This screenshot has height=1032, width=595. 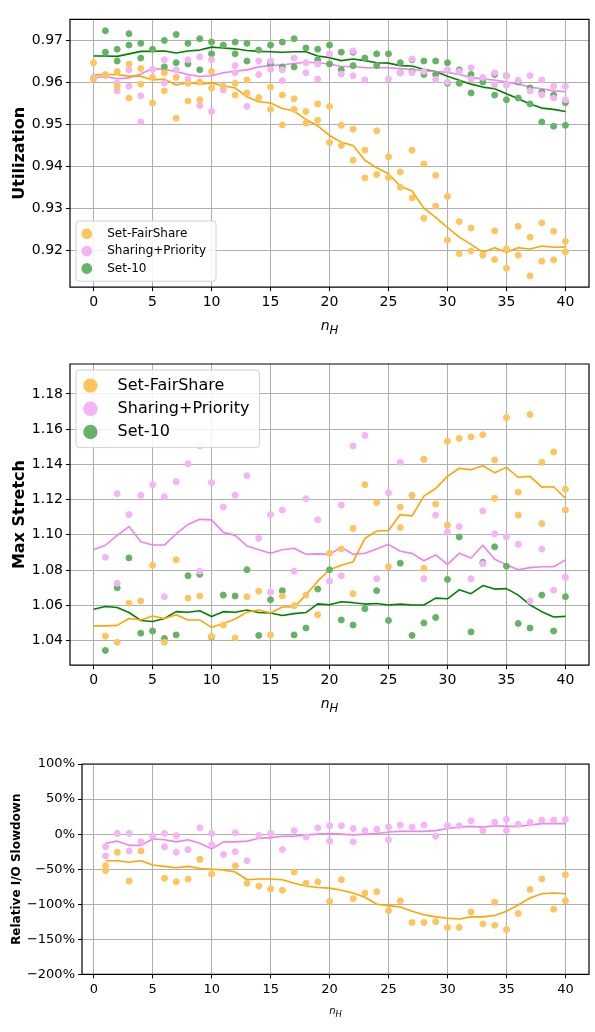 What do you see at coordinates (47, 463) in the screenshot?
I see `y-tick-label: 1.14` at bounding box center [47, 463].